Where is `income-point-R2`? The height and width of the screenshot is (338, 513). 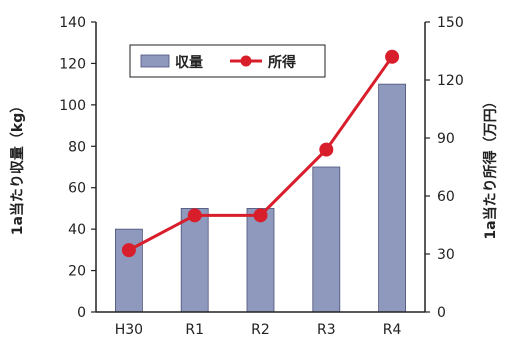 income-point-R2 is located at coordinates (260, 215).